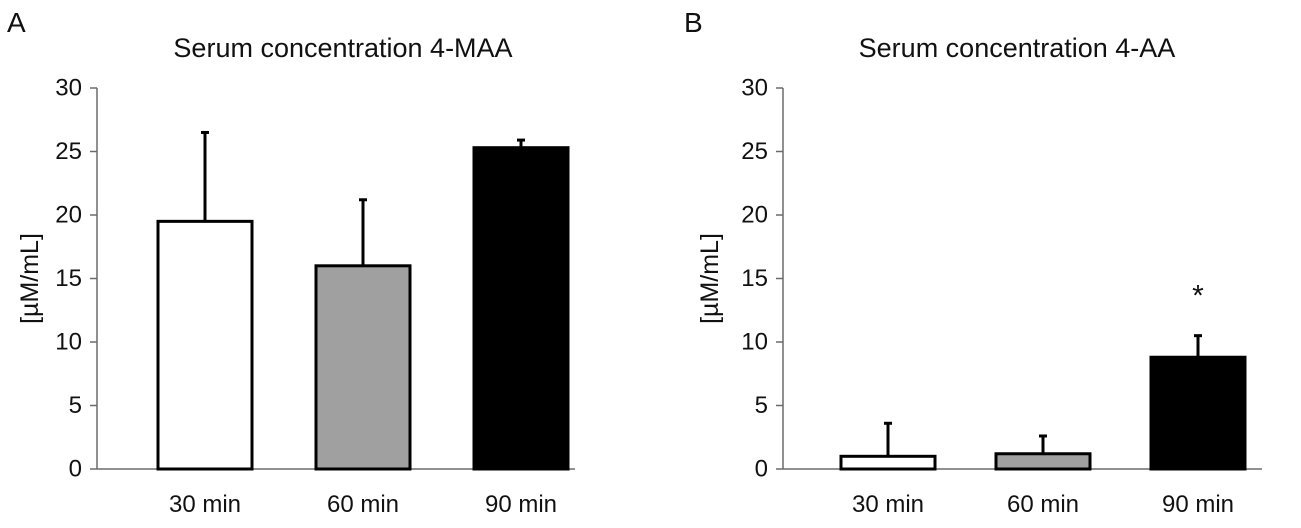 The width and height of the screenshot is (1301, 528). I want to click on panel-label: A, so click(16, 22).